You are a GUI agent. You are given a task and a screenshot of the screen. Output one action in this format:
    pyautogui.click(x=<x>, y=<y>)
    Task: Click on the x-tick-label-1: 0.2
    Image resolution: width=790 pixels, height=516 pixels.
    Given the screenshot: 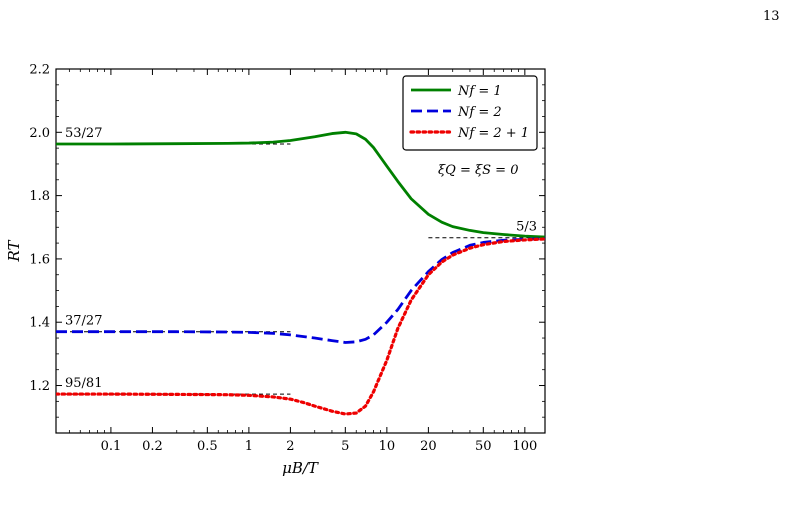 What is the action you would take?
    pyautogui.click(x=152, y=446)
    